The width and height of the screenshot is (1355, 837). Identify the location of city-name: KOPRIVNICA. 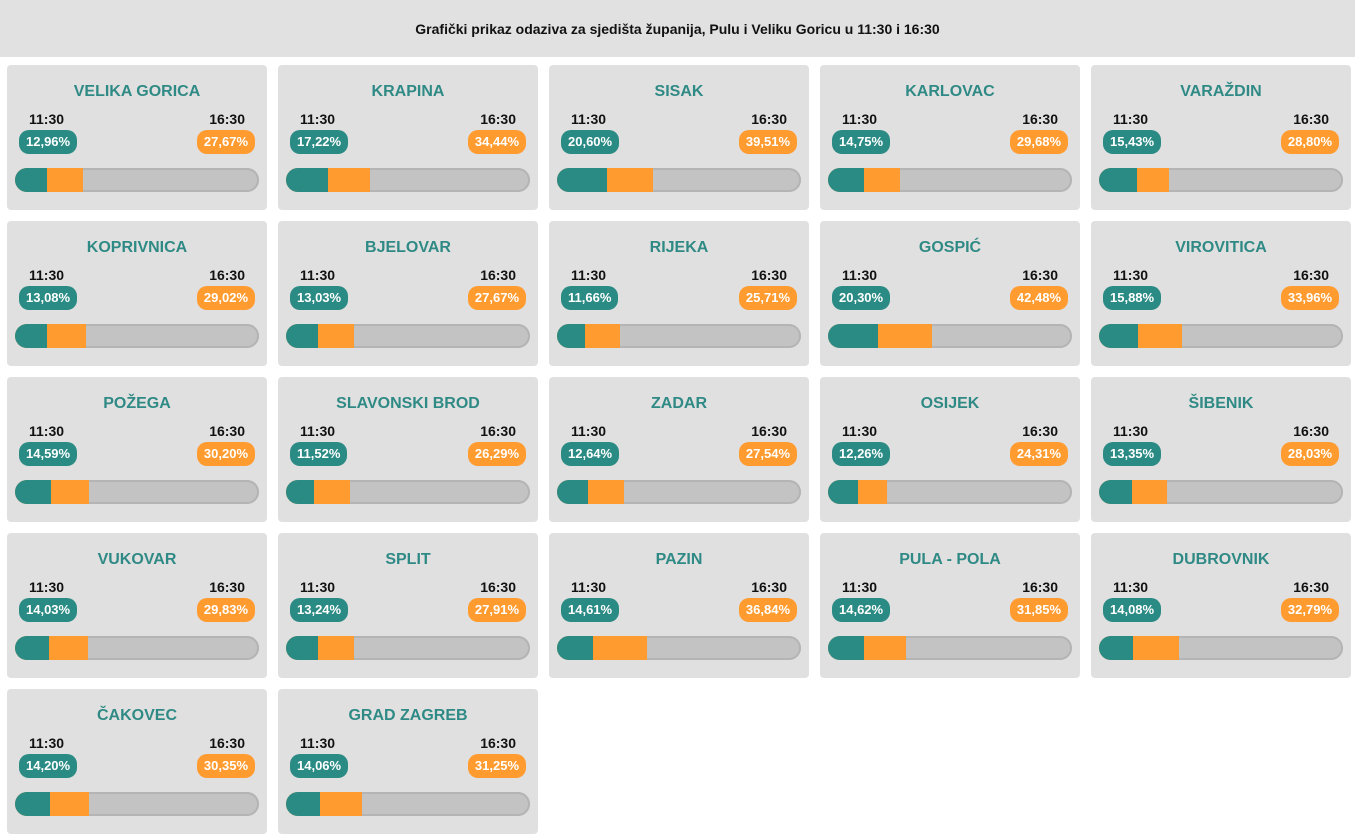
(137, 247).